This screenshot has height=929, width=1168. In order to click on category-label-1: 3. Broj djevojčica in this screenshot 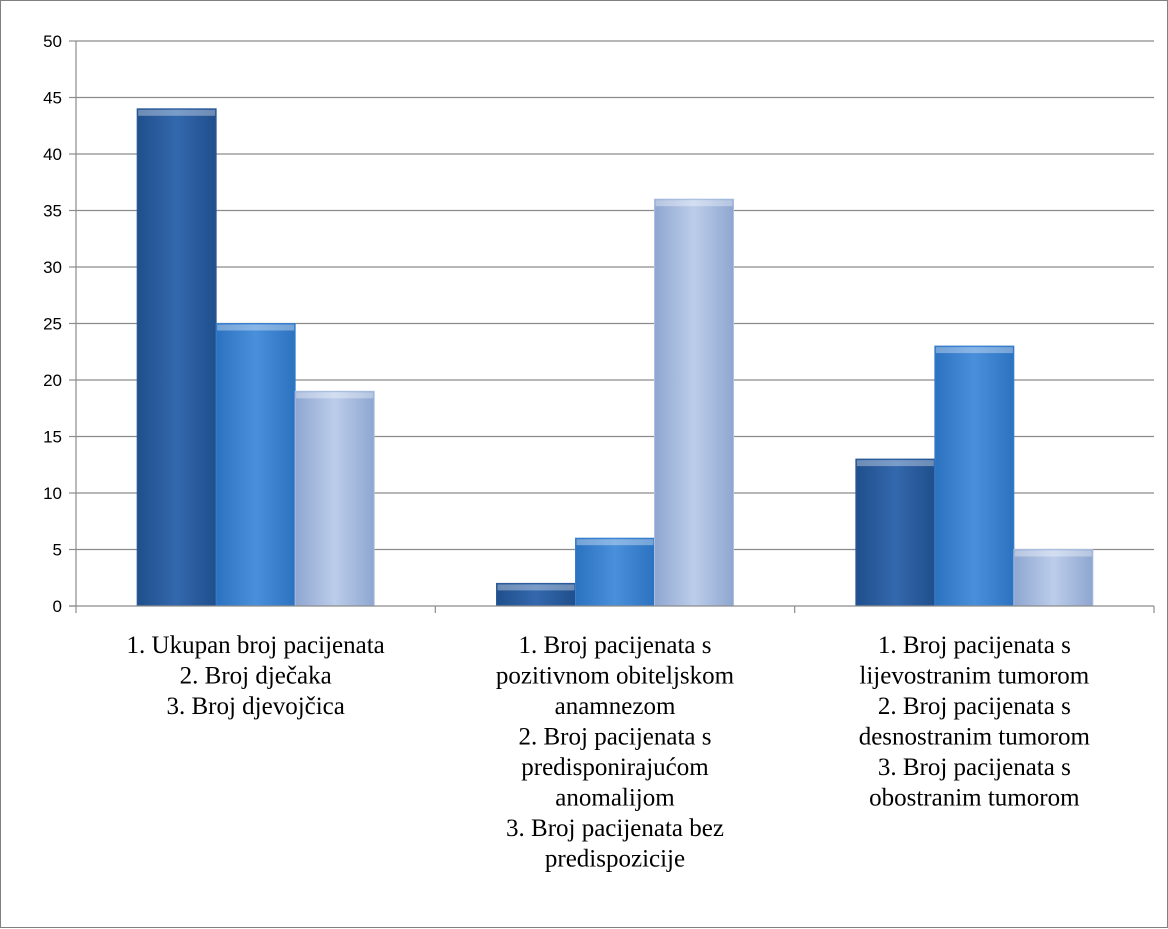, I will do `click(255, 706)`.